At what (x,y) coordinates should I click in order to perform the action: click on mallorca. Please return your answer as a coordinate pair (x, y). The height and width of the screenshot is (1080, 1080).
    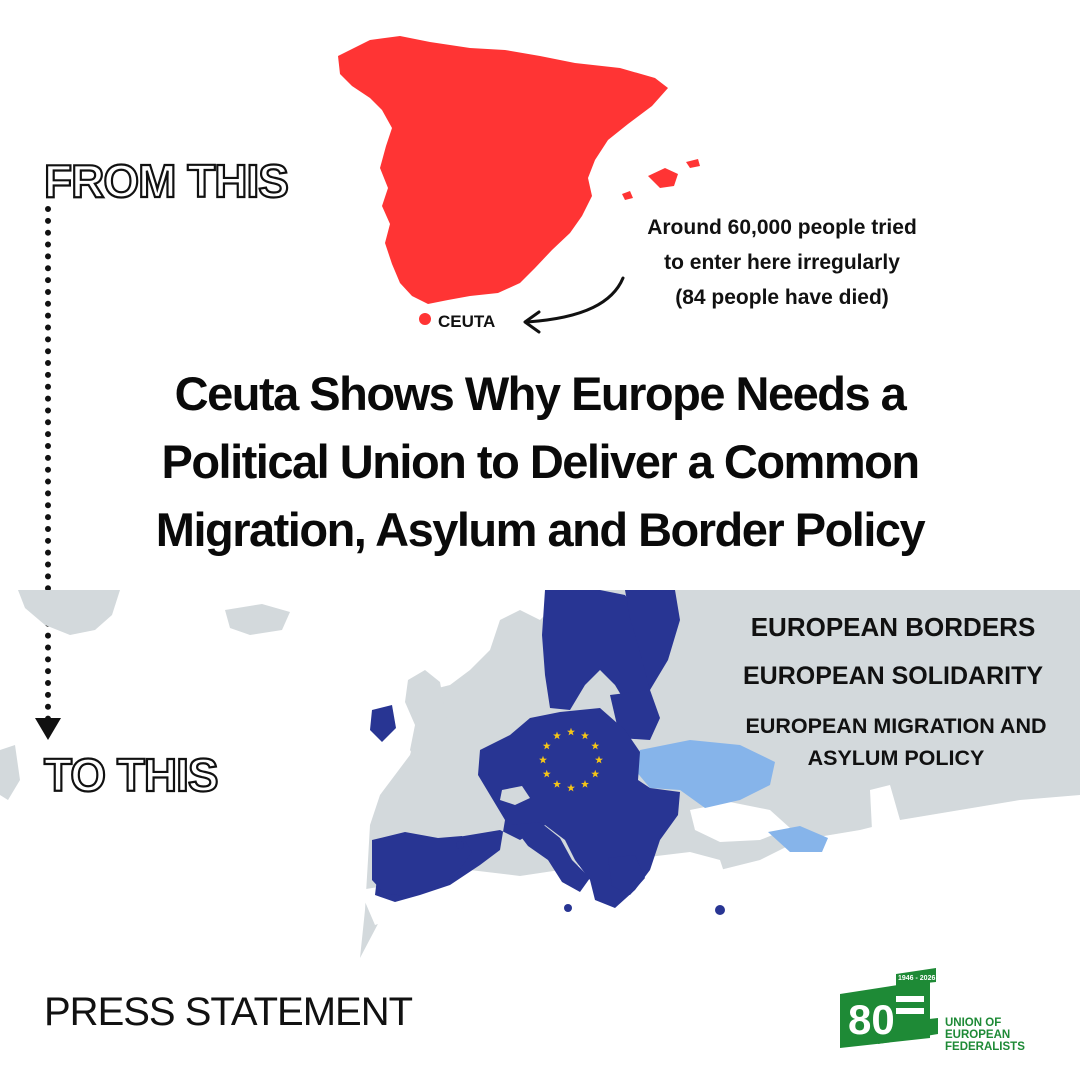
    Looking at the image, I should click on (663, 178).